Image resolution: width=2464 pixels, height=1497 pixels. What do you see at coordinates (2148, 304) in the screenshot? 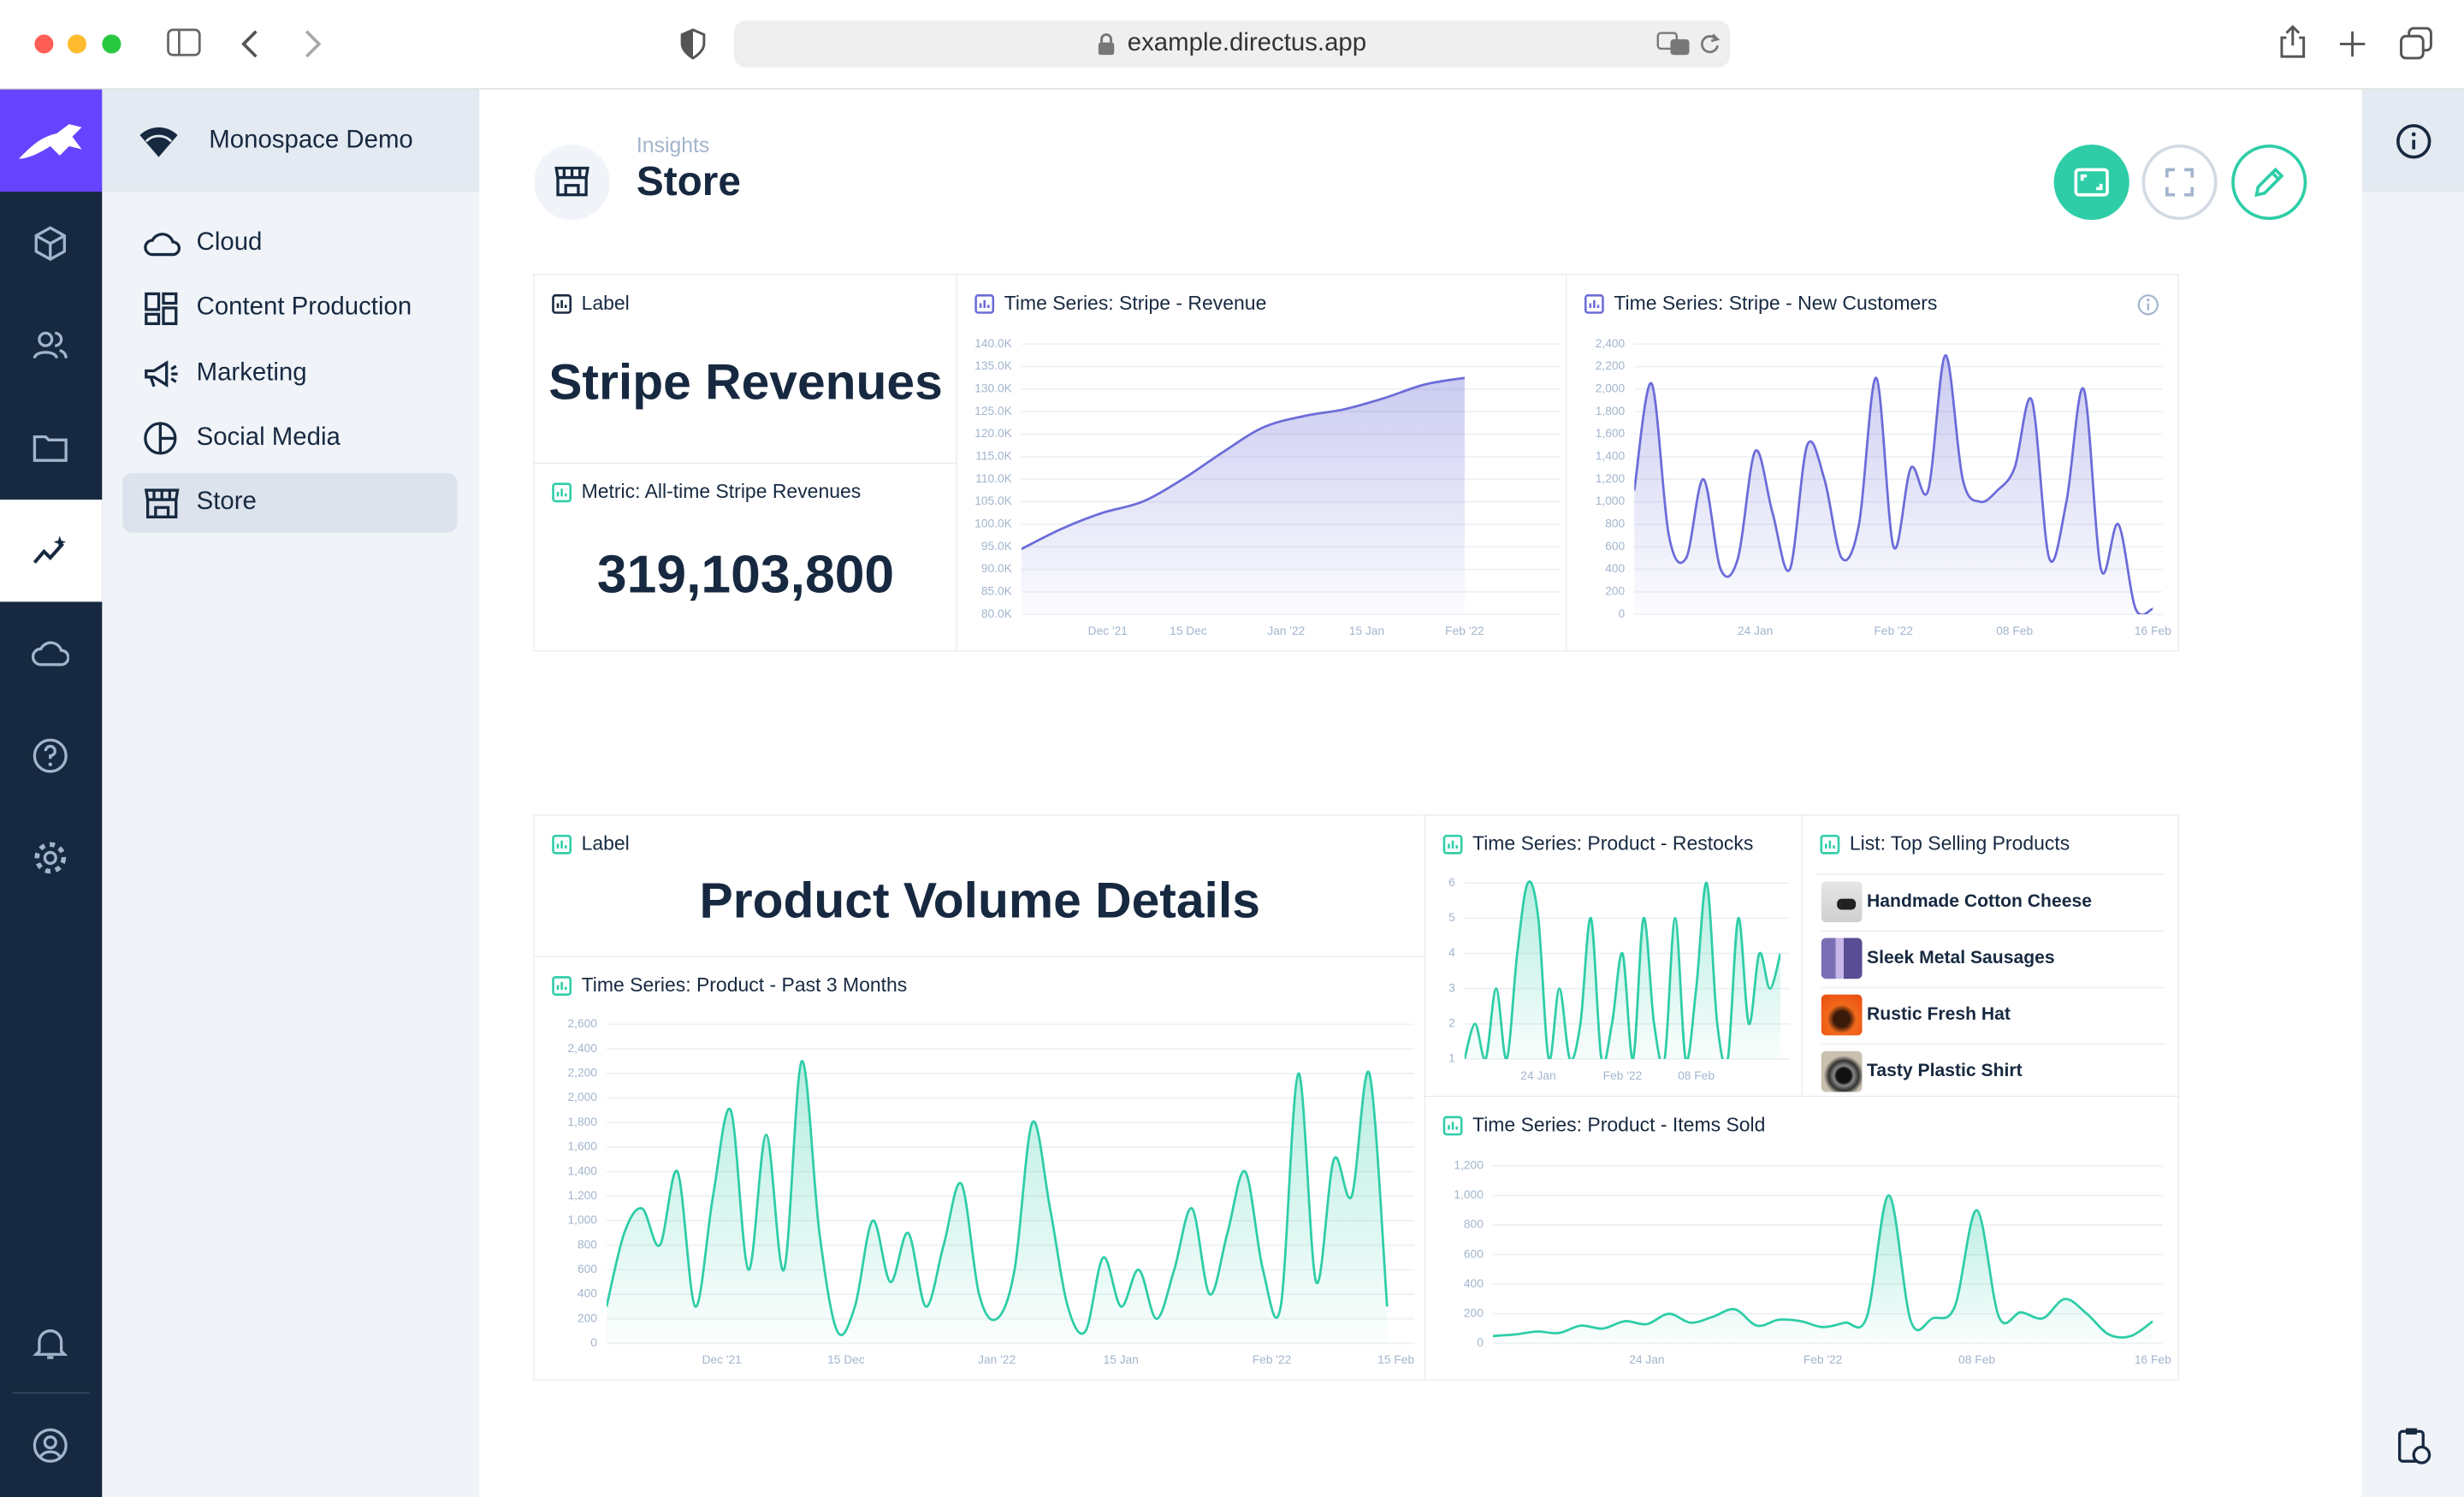
I see `panel-info` at bounding box center [2148, 304].